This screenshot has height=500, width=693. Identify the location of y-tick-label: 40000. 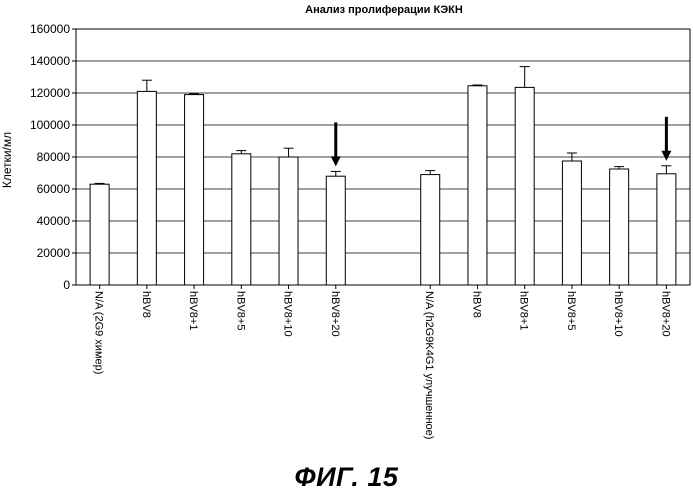
(54, 221).